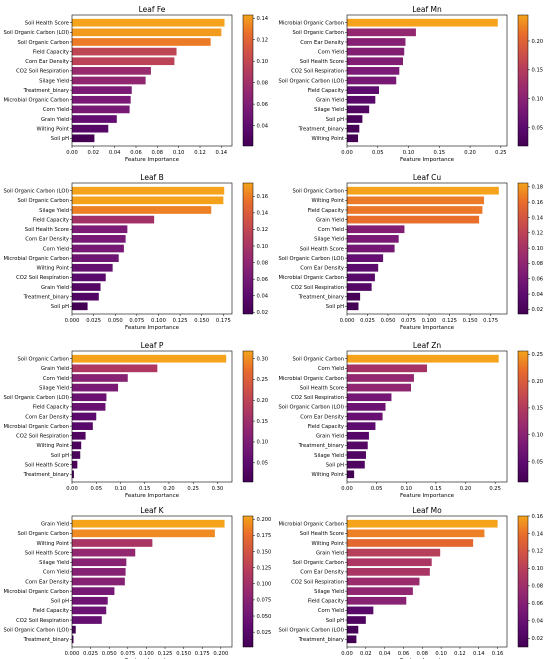  Describe the element at coordinates (263, 40) in the screenshot. I see `colorbar-tick-label: 0.12` at that location.